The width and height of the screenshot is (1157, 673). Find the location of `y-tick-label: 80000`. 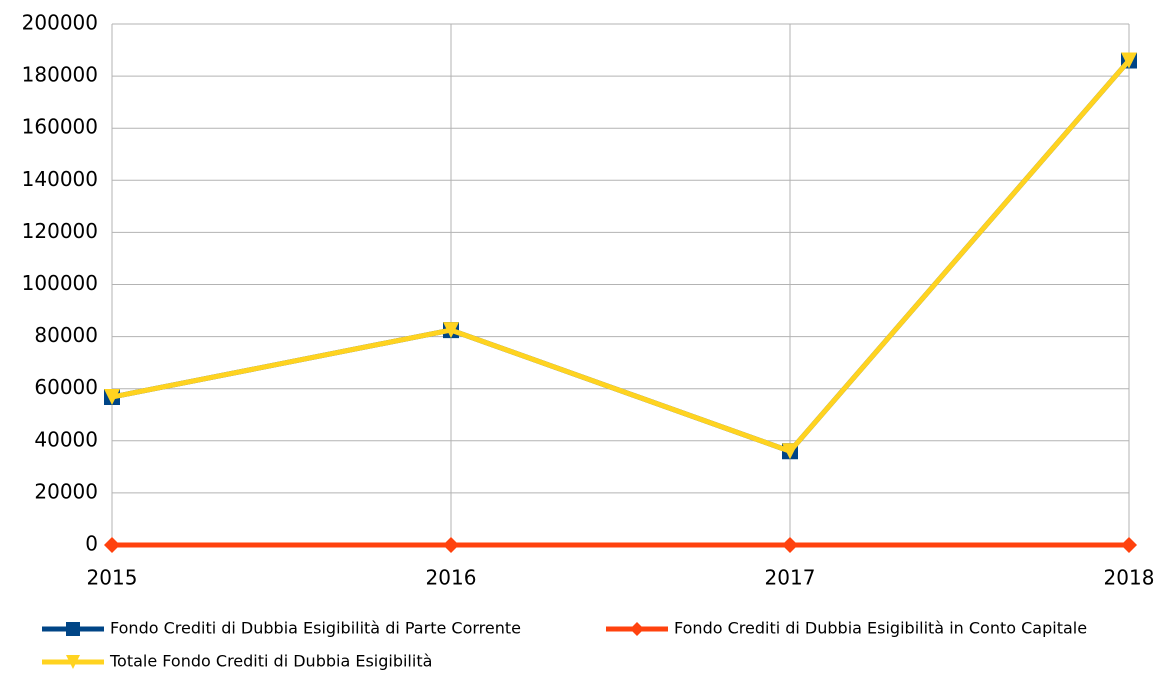

y-tick-label: 80000 is located at coordinates (66, 335).